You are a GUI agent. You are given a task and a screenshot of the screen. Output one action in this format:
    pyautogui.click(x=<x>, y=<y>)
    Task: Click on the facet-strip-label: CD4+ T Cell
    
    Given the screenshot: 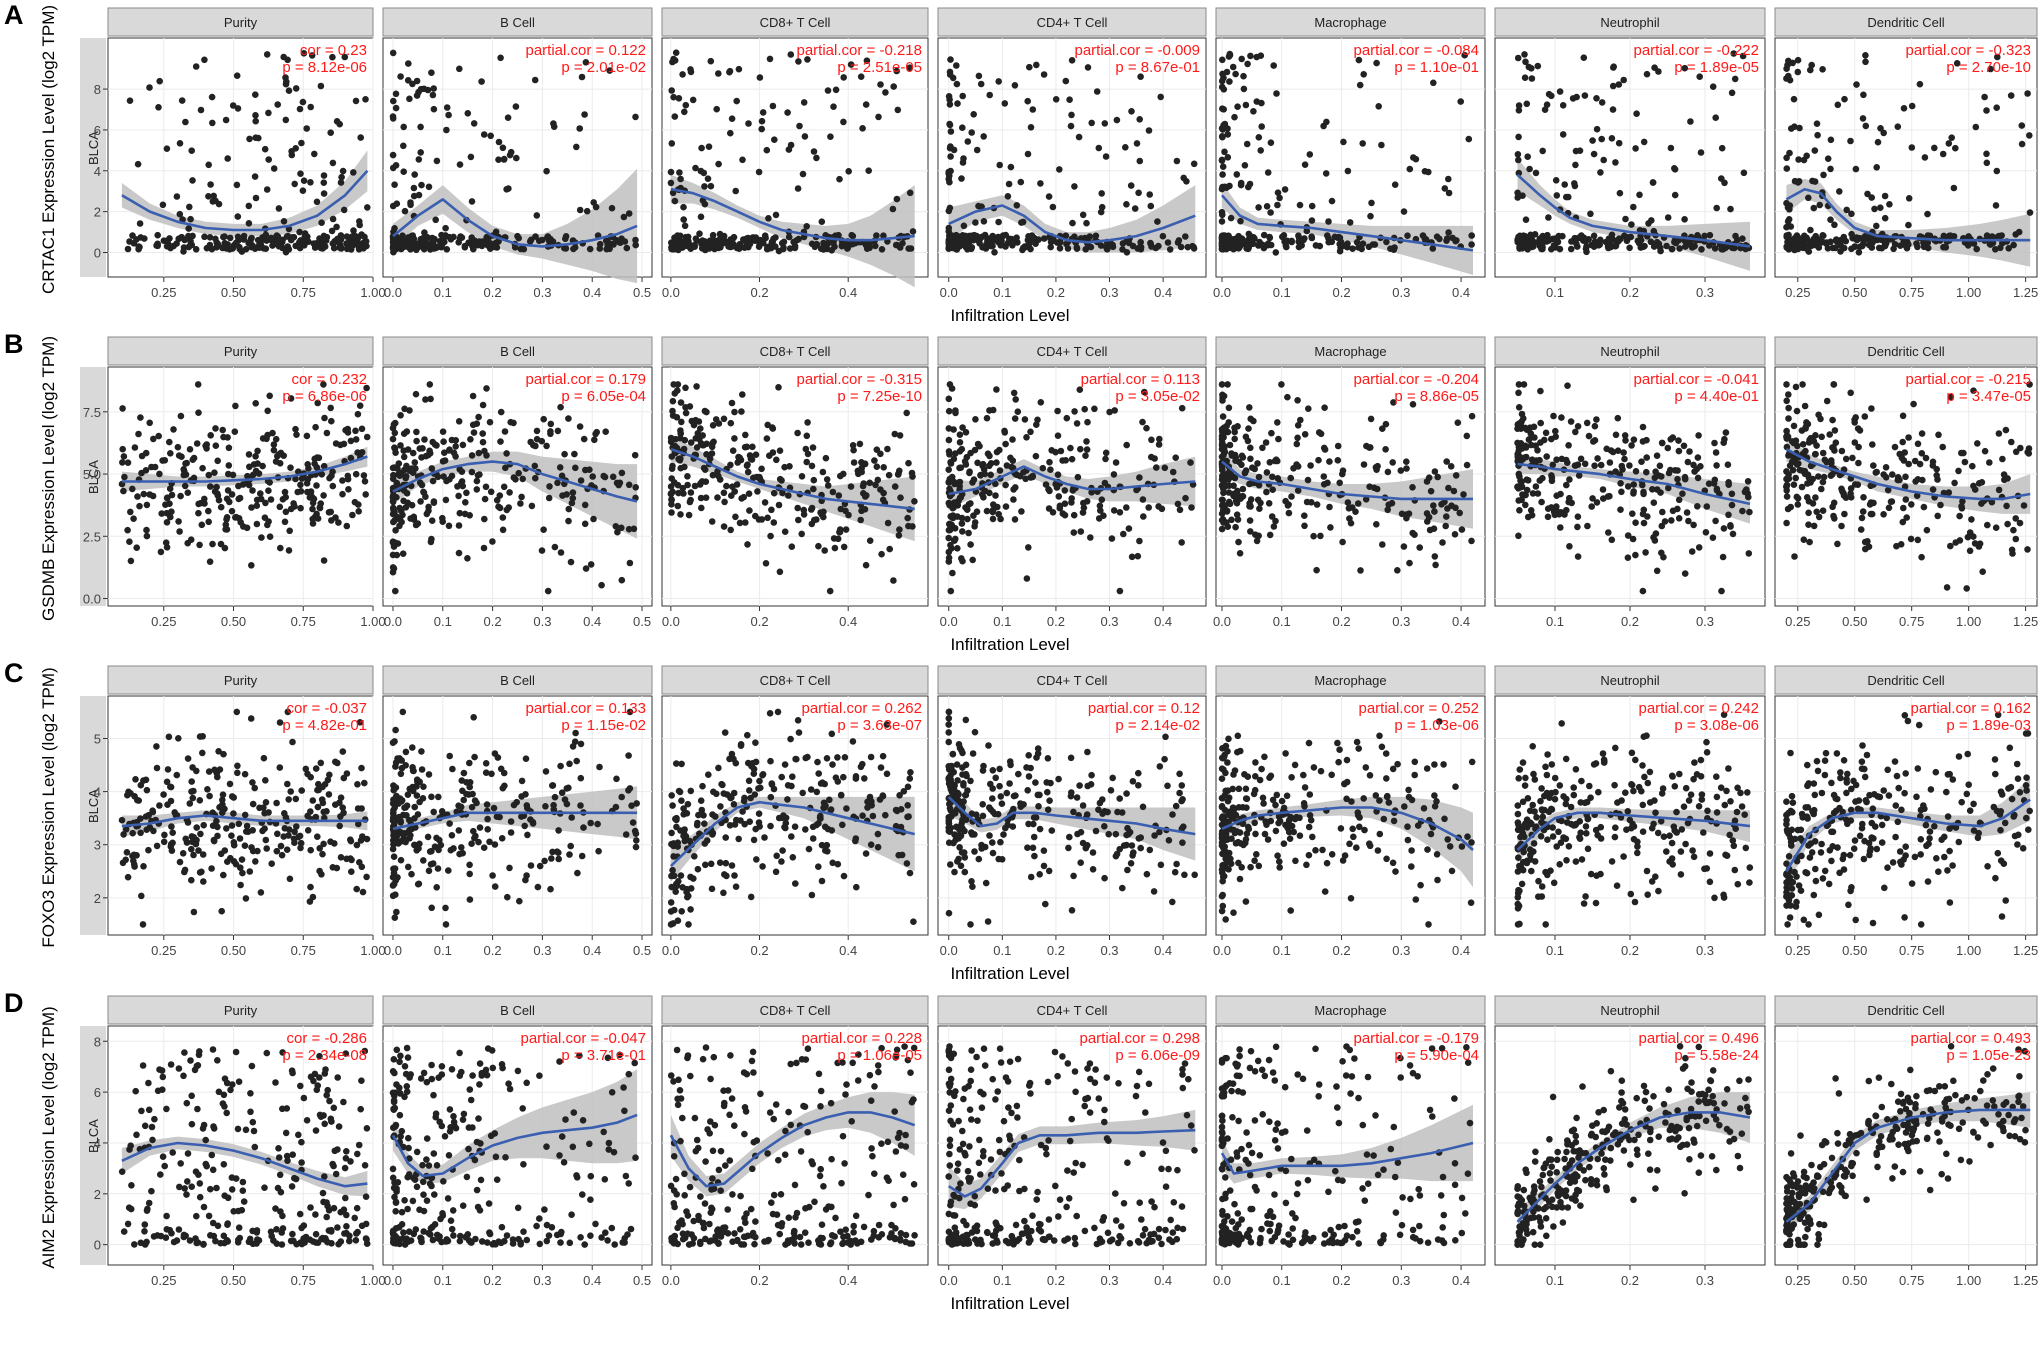 What is the action you would take?
    pyautogui.click(x=1072, y=22)
    